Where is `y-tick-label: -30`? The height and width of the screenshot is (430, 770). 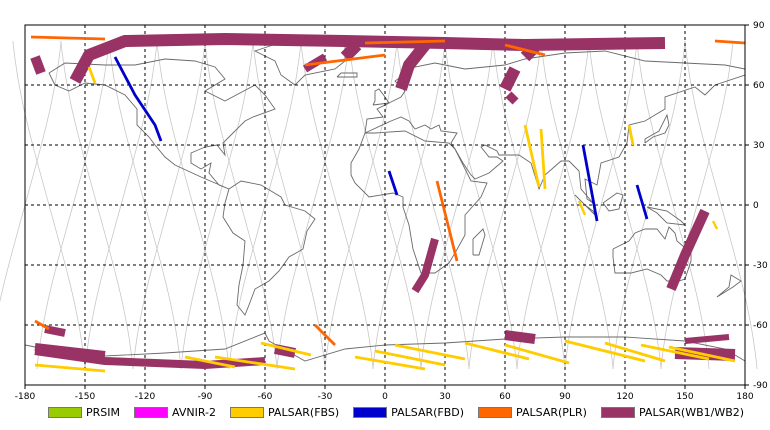 y-tick-label: -30 is located at coordinates (760, 266).